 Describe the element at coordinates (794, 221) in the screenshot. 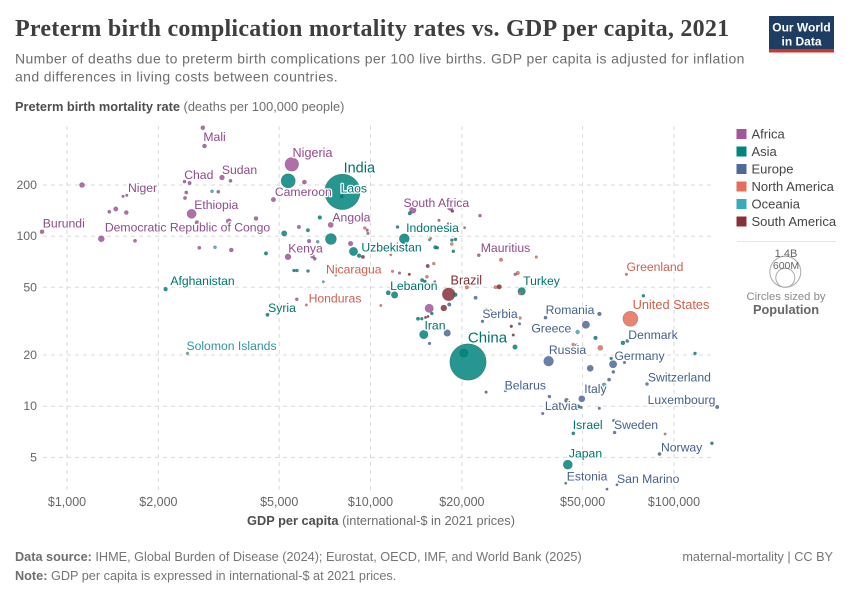

I see `svg-text: South America` at that location.